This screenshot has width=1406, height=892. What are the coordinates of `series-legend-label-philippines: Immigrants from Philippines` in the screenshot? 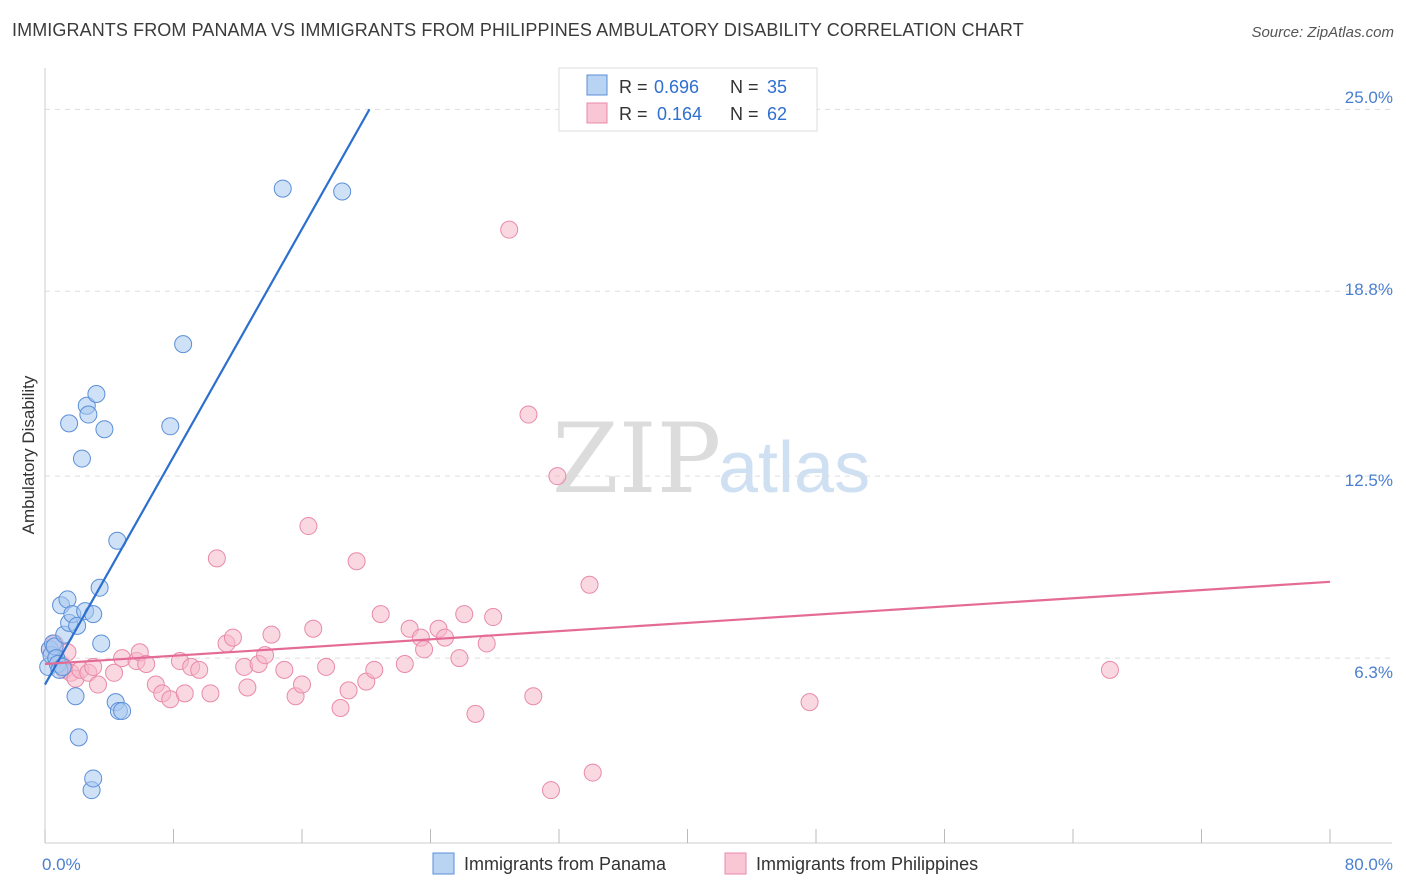 It's located at (867, 864).